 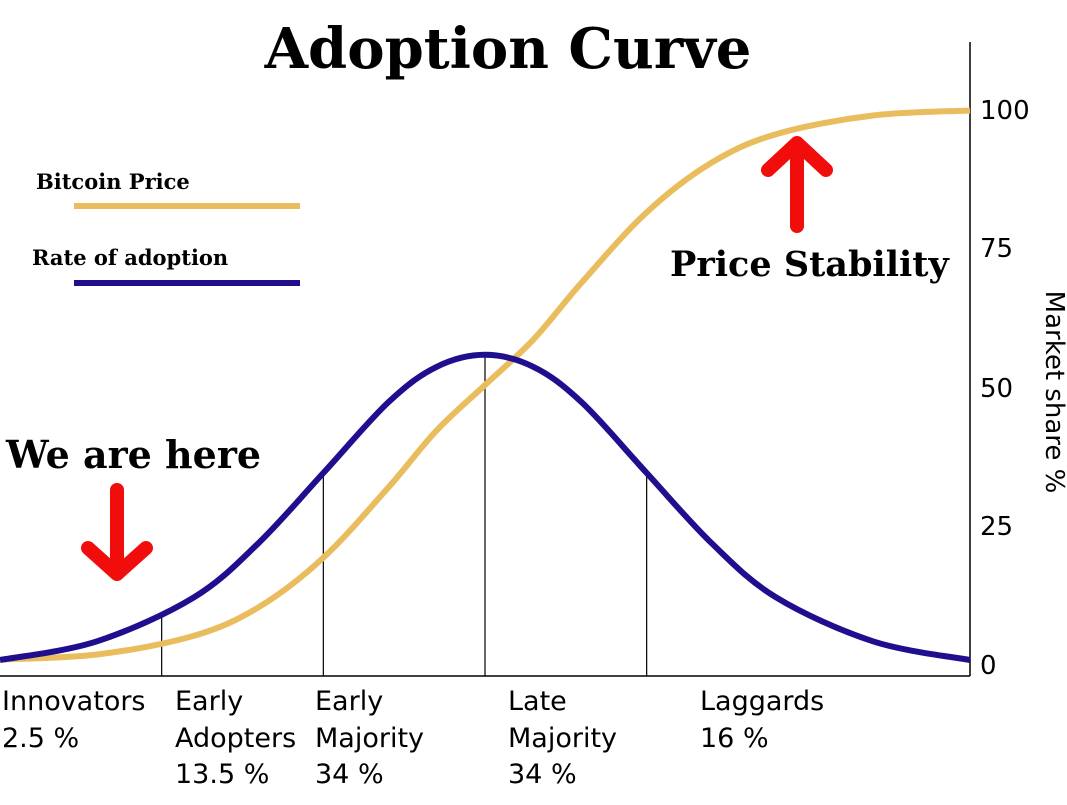 What do you see at coordinates (369, 738) in the screenshot?
I see `segment-early-majority-line2: Majority` at bounding box center [369, 738].